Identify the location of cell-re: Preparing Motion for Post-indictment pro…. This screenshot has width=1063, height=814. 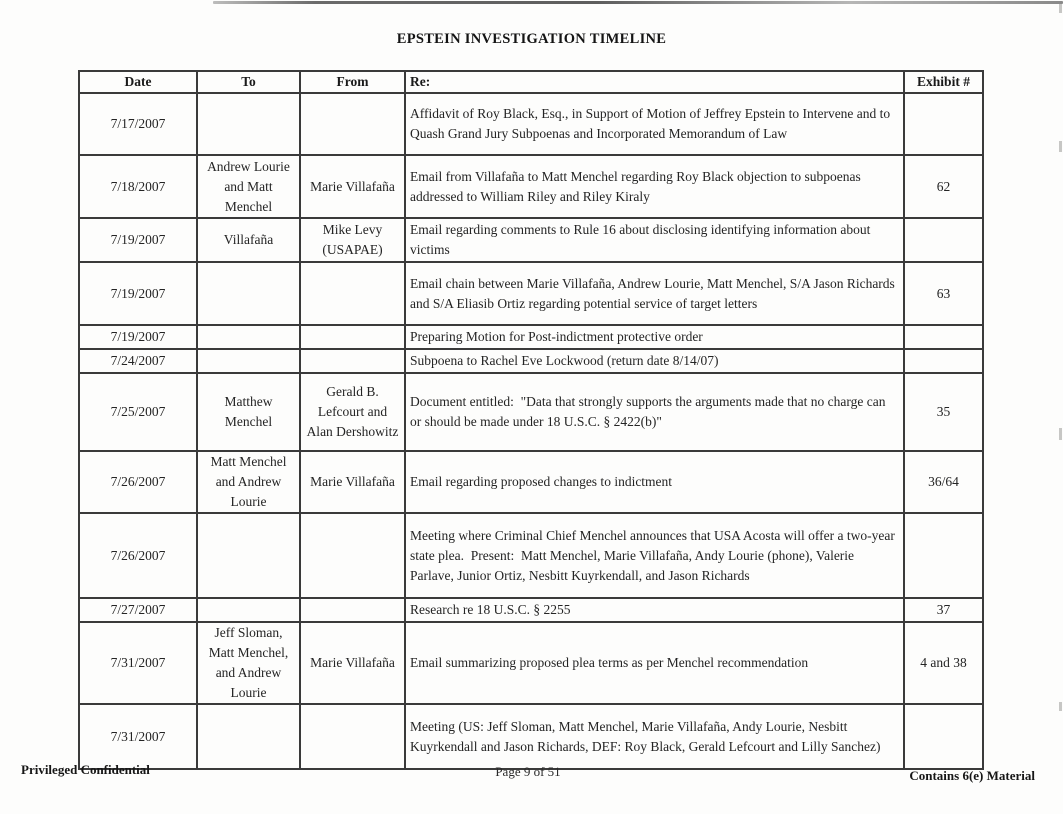
(654, 337).